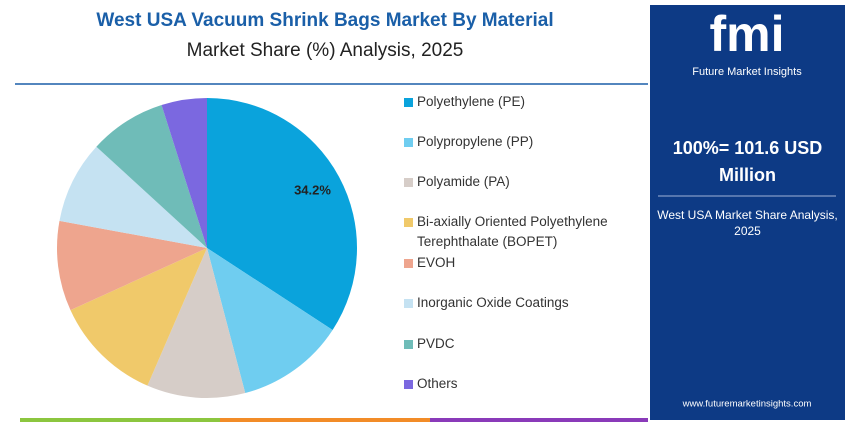 This screenshot has height=425, width=850. Describe the element at coordinates (463, 181) in the screenshot. I see `legend-label: Polyamide (PA)` at that location.